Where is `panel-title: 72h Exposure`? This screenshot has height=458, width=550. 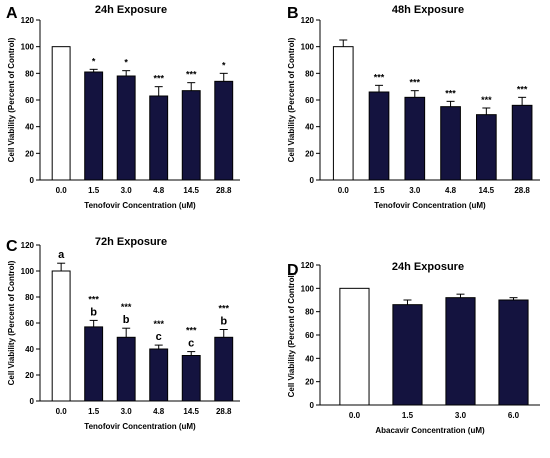
panel-title: 72h Exposure is located at coordinates (131, 242).